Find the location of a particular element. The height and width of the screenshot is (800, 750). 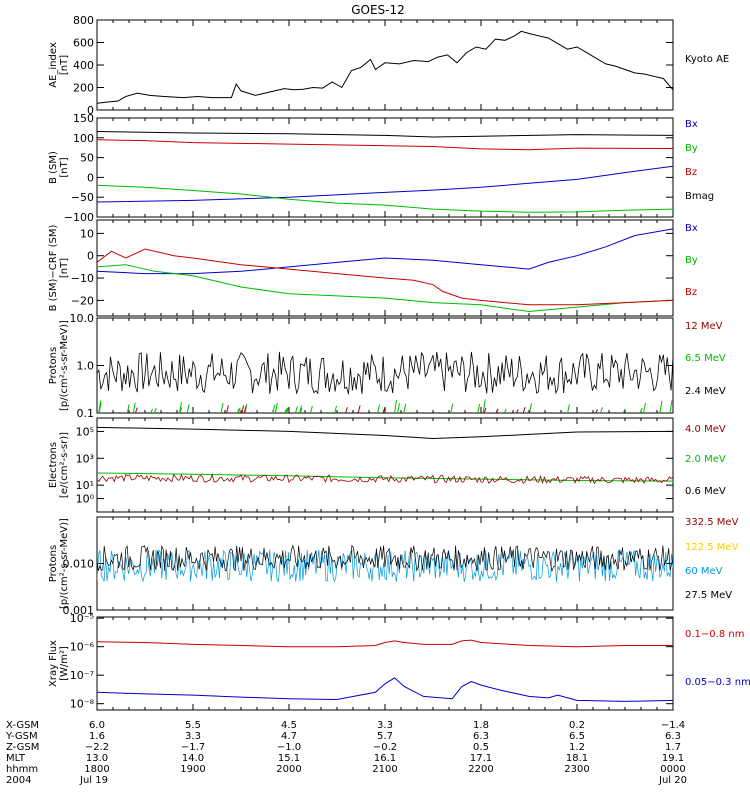

x-table-value: 0.5 is located at coordinates (481, 747).